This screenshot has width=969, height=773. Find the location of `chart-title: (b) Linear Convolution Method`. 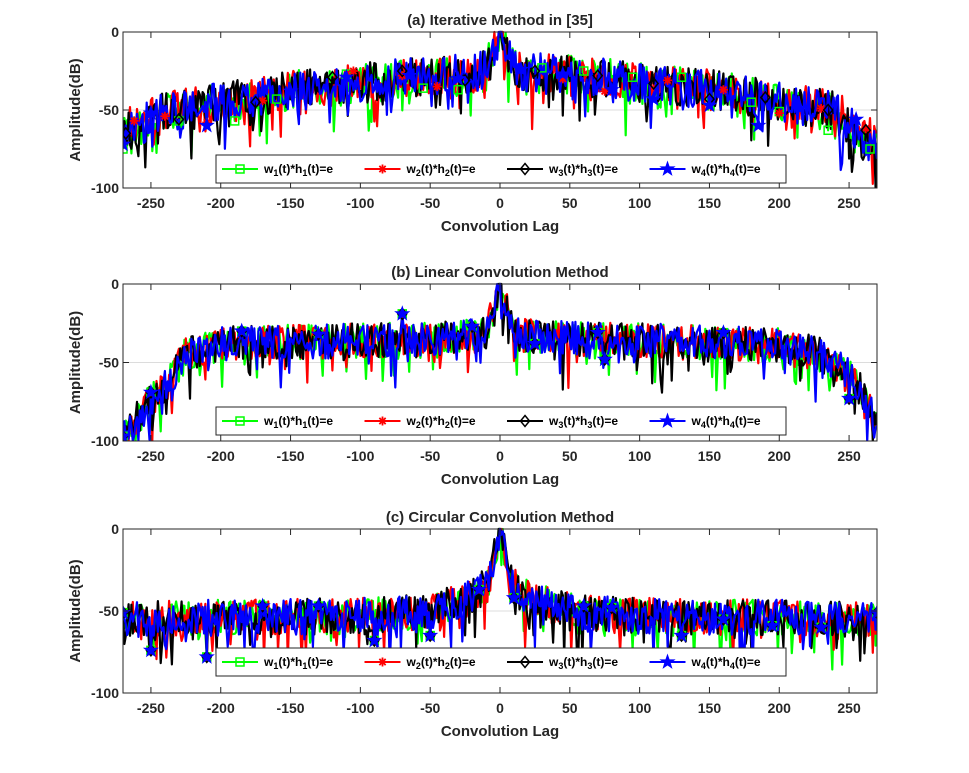

chart-title: (b) Linear Convolution Method is located at coordinates (499, 272).